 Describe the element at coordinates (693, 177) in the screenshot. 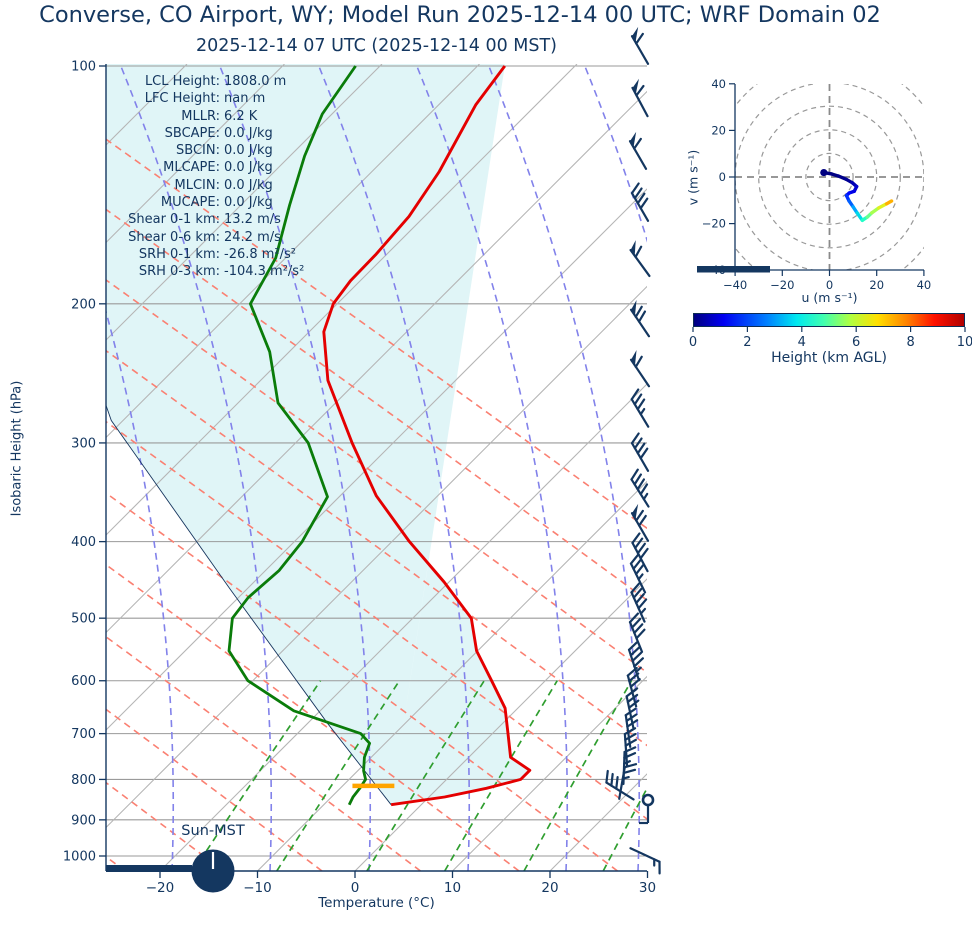

I see `hodograph-v-axis-label: v (m s⁻¹)` at that location.